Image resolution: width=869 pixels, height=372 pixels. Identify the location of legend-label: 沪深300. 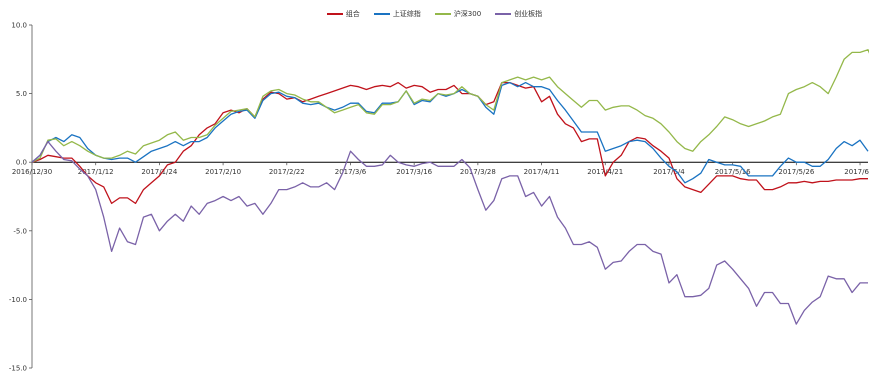
(467, 14).